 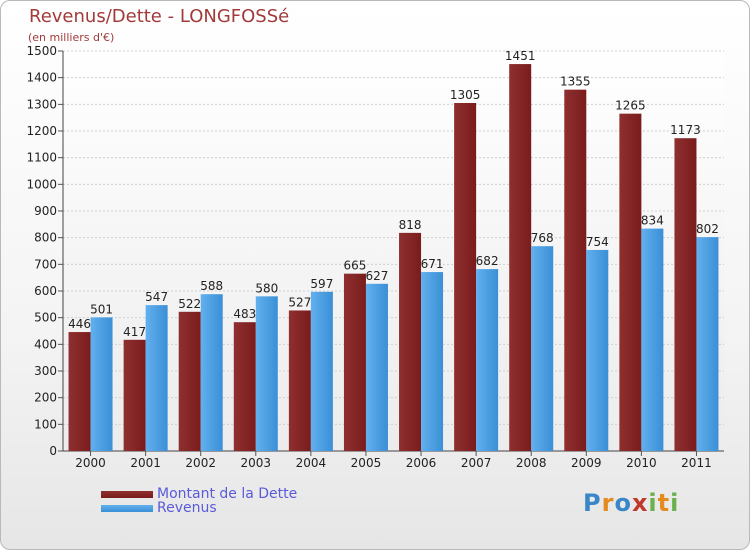 I want to click on data-label-dette-2005: 665, so click(x=355, y=266).